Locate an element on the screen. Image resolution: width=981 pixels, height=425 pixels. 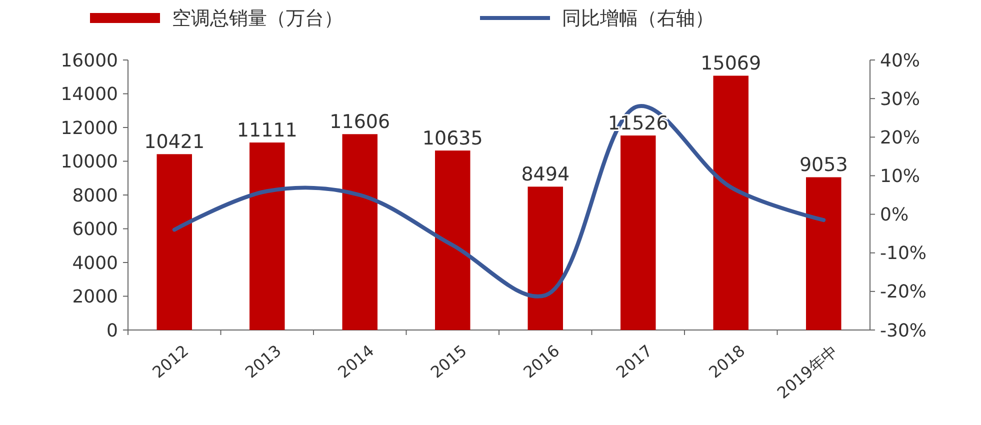
y2-tick-label: -10% is located at coordinates (903, 253).